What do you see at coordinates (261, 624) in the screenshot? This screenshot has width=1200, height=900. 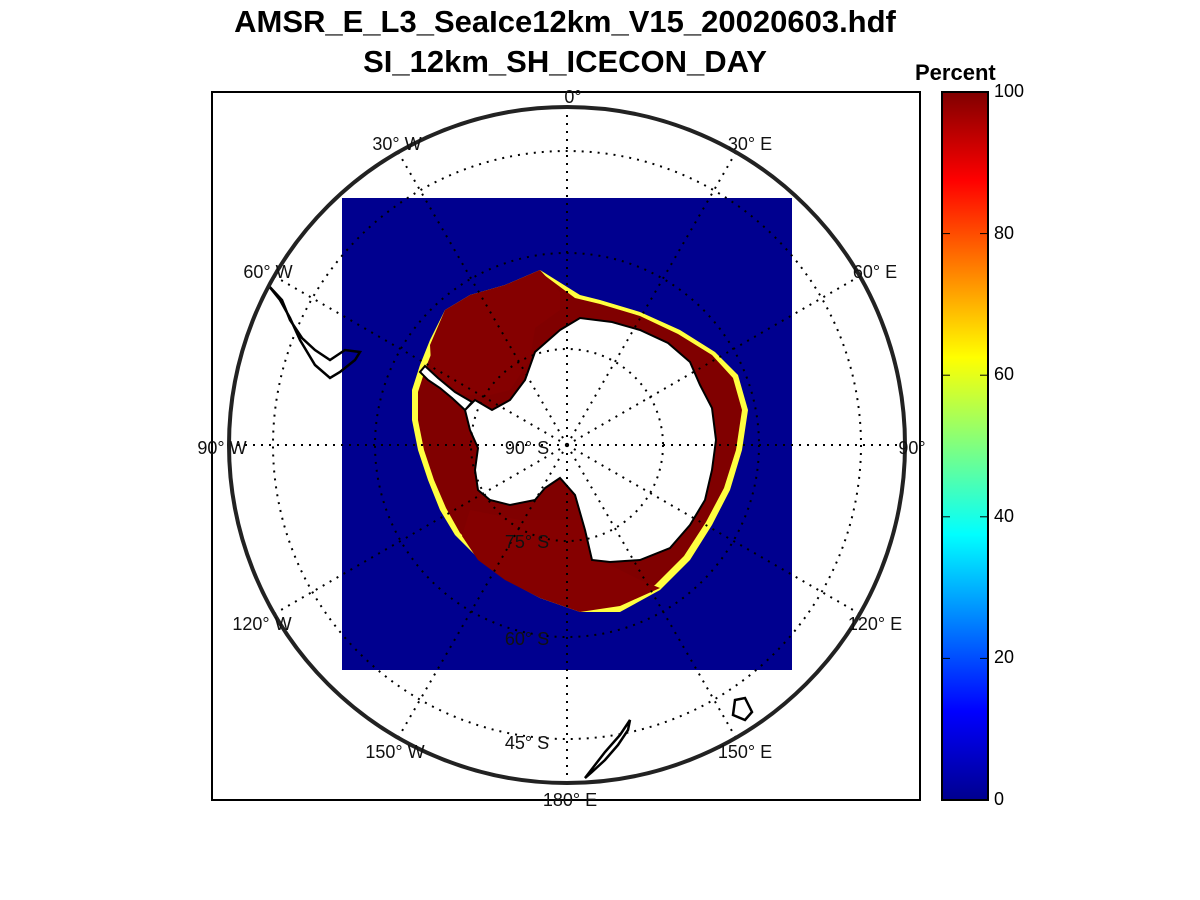 I see `meridian-label-120w: 120° W` at bounding box center [261, 624].